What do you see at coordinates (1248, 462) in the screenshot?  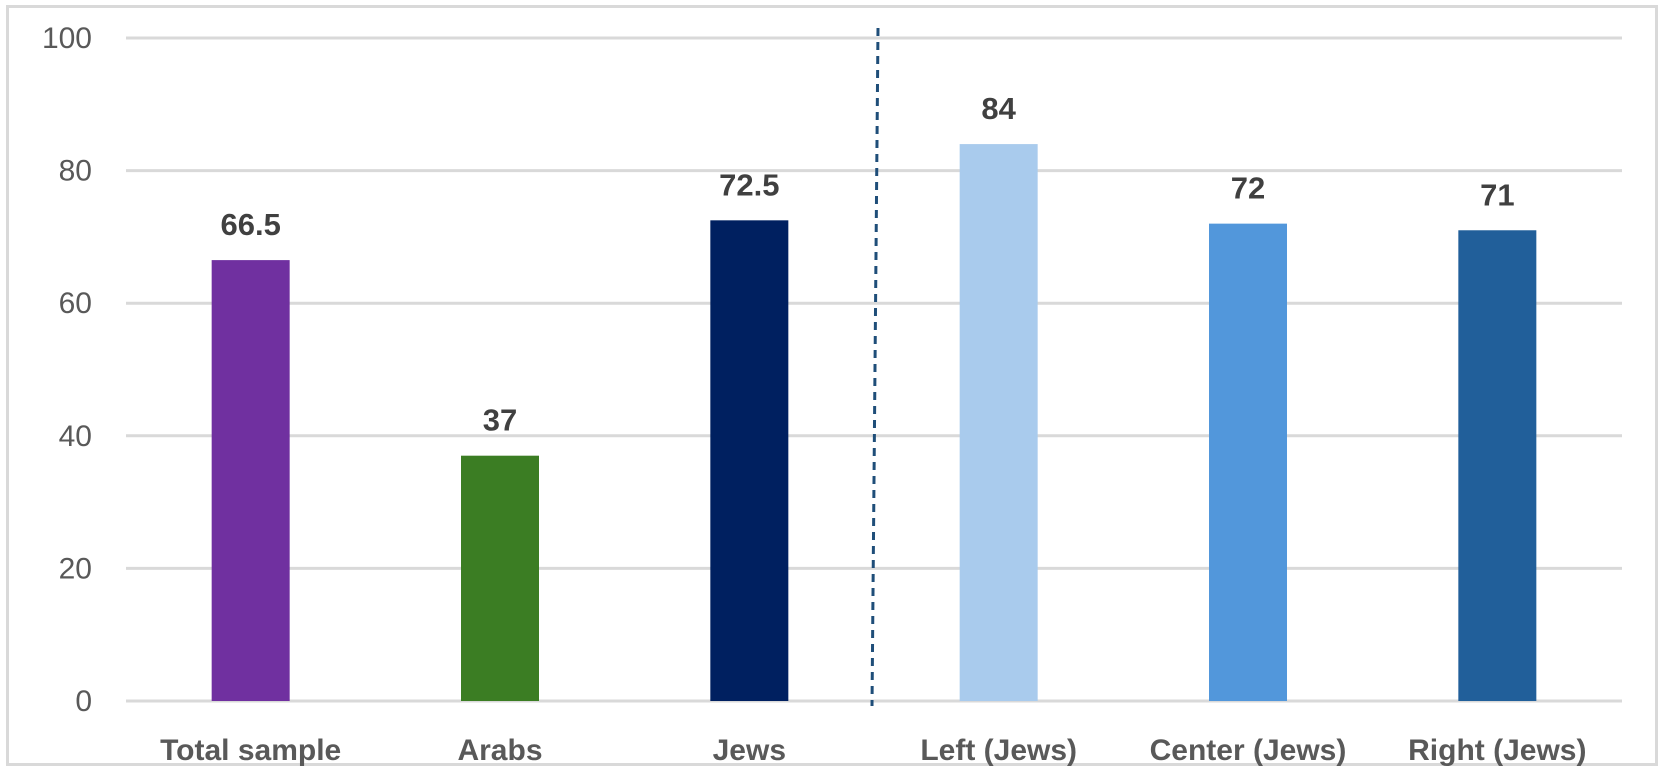 I see `bar-center-jews` at bounding box center [1248, 462].